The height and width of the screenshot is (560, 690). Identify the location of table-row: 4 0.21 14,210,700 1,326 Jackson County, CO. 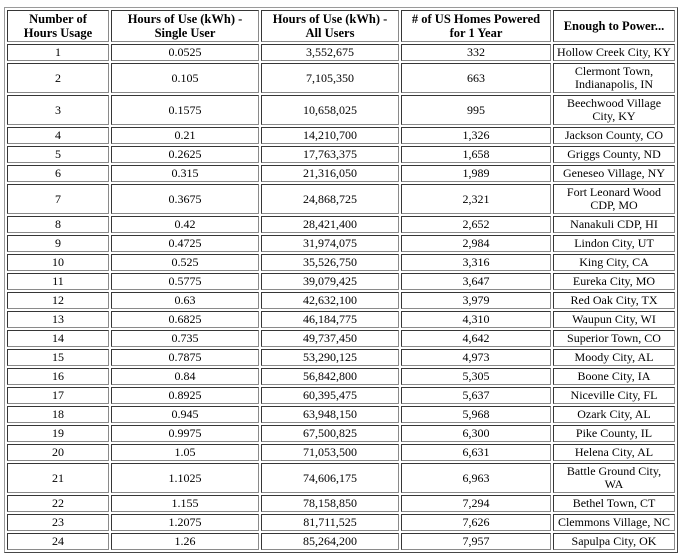
(341, 135).